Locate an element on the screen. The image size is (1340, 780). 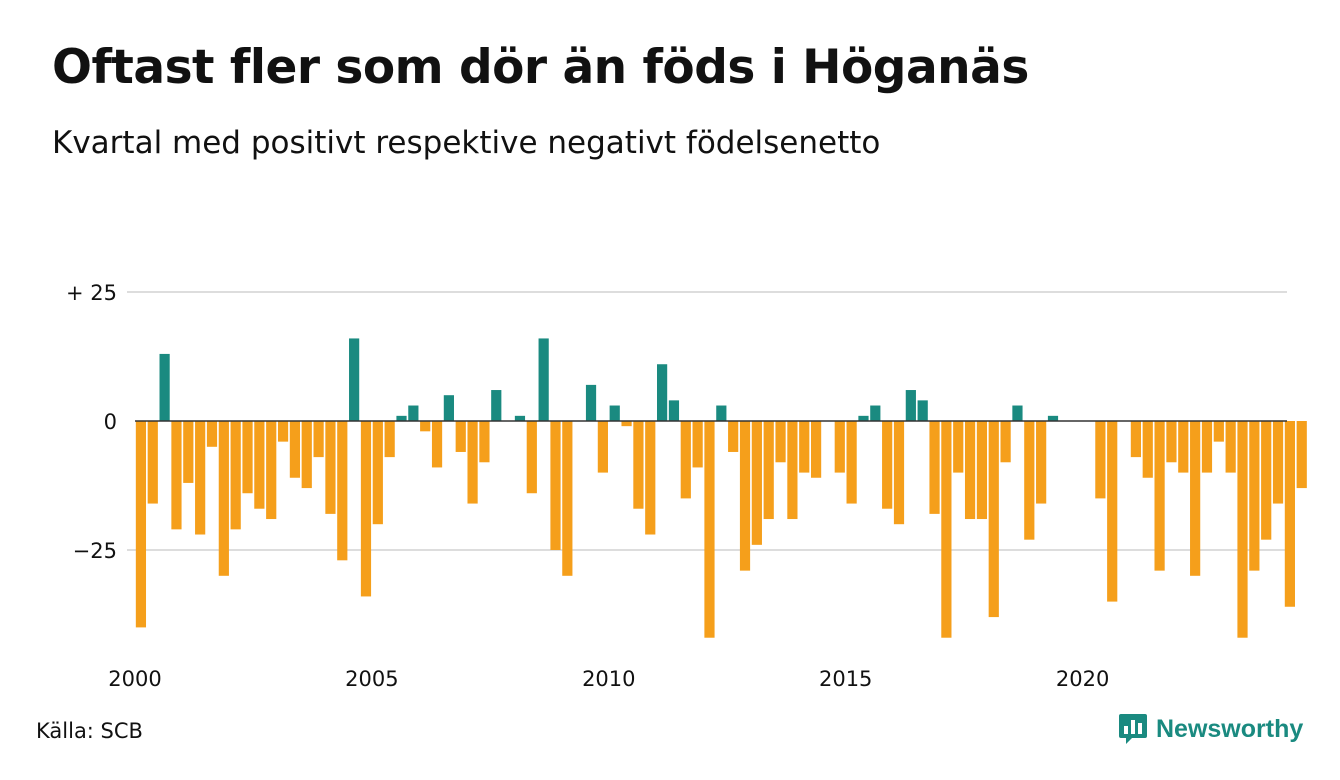
x-tick-label: 2020 is located at coordinates (1082, 679).